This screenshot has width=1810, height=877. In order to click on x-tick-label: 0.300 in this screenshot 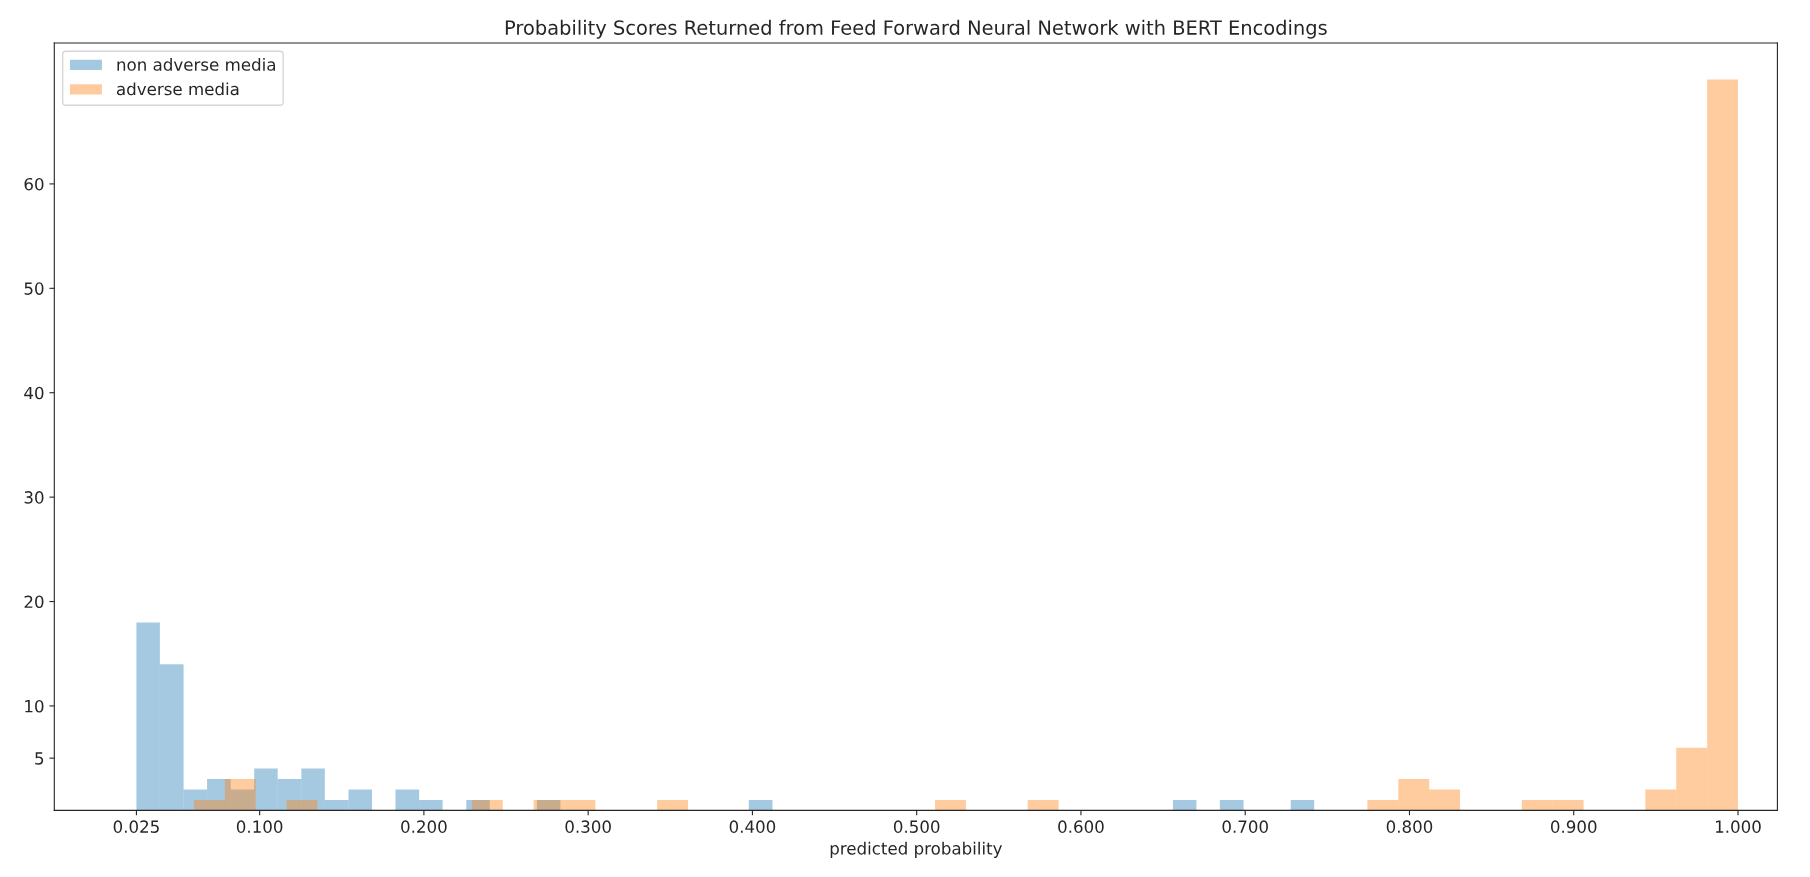, I will do `click(588, 826)`.